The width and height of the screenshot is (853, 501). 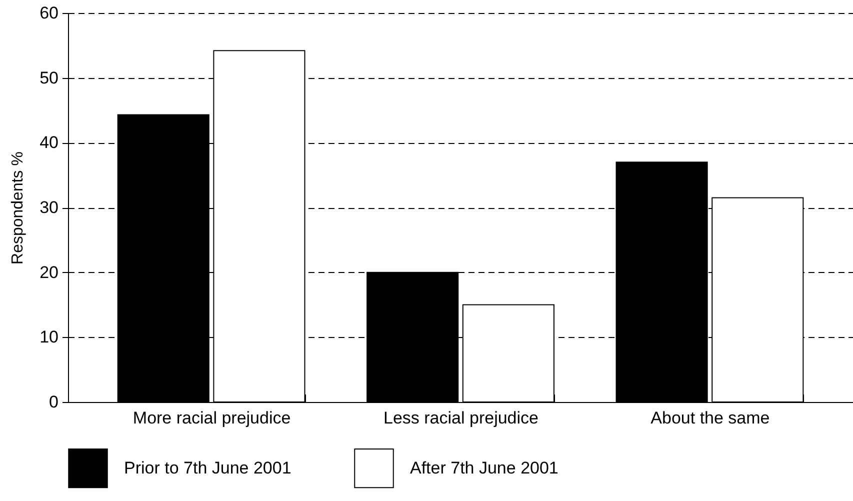 I want to click on y-tick-label: 60, so click(x=49, y=13).